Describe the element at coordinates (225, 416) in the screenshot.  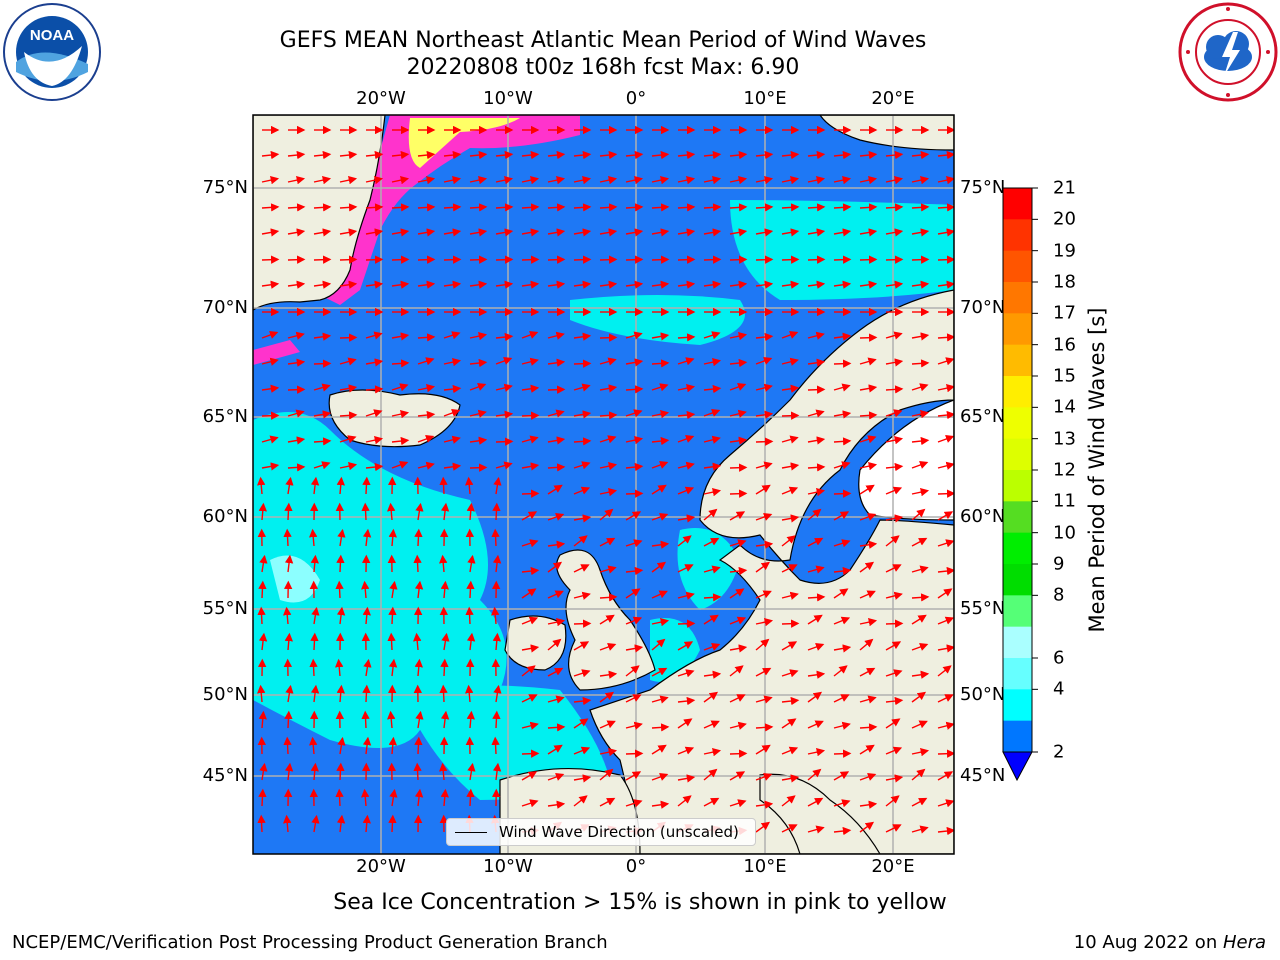
I see `lat-tick-left: 65°N` at that location.